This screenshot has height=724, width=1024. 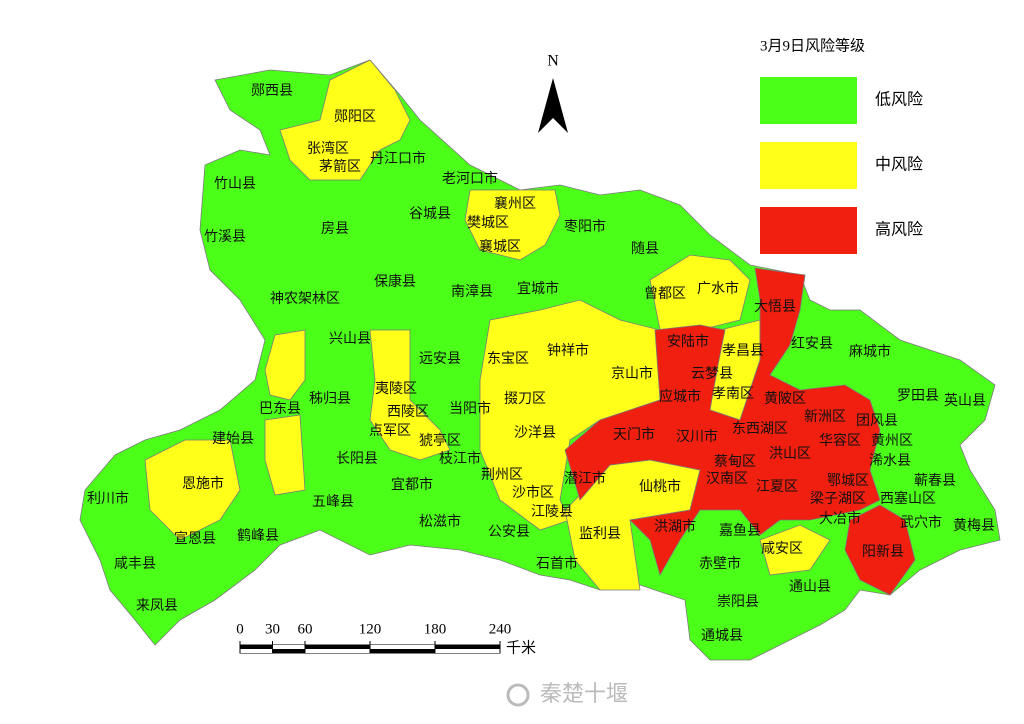 I want to click on district-label: 猇亭区, so click(x=440, y=440).